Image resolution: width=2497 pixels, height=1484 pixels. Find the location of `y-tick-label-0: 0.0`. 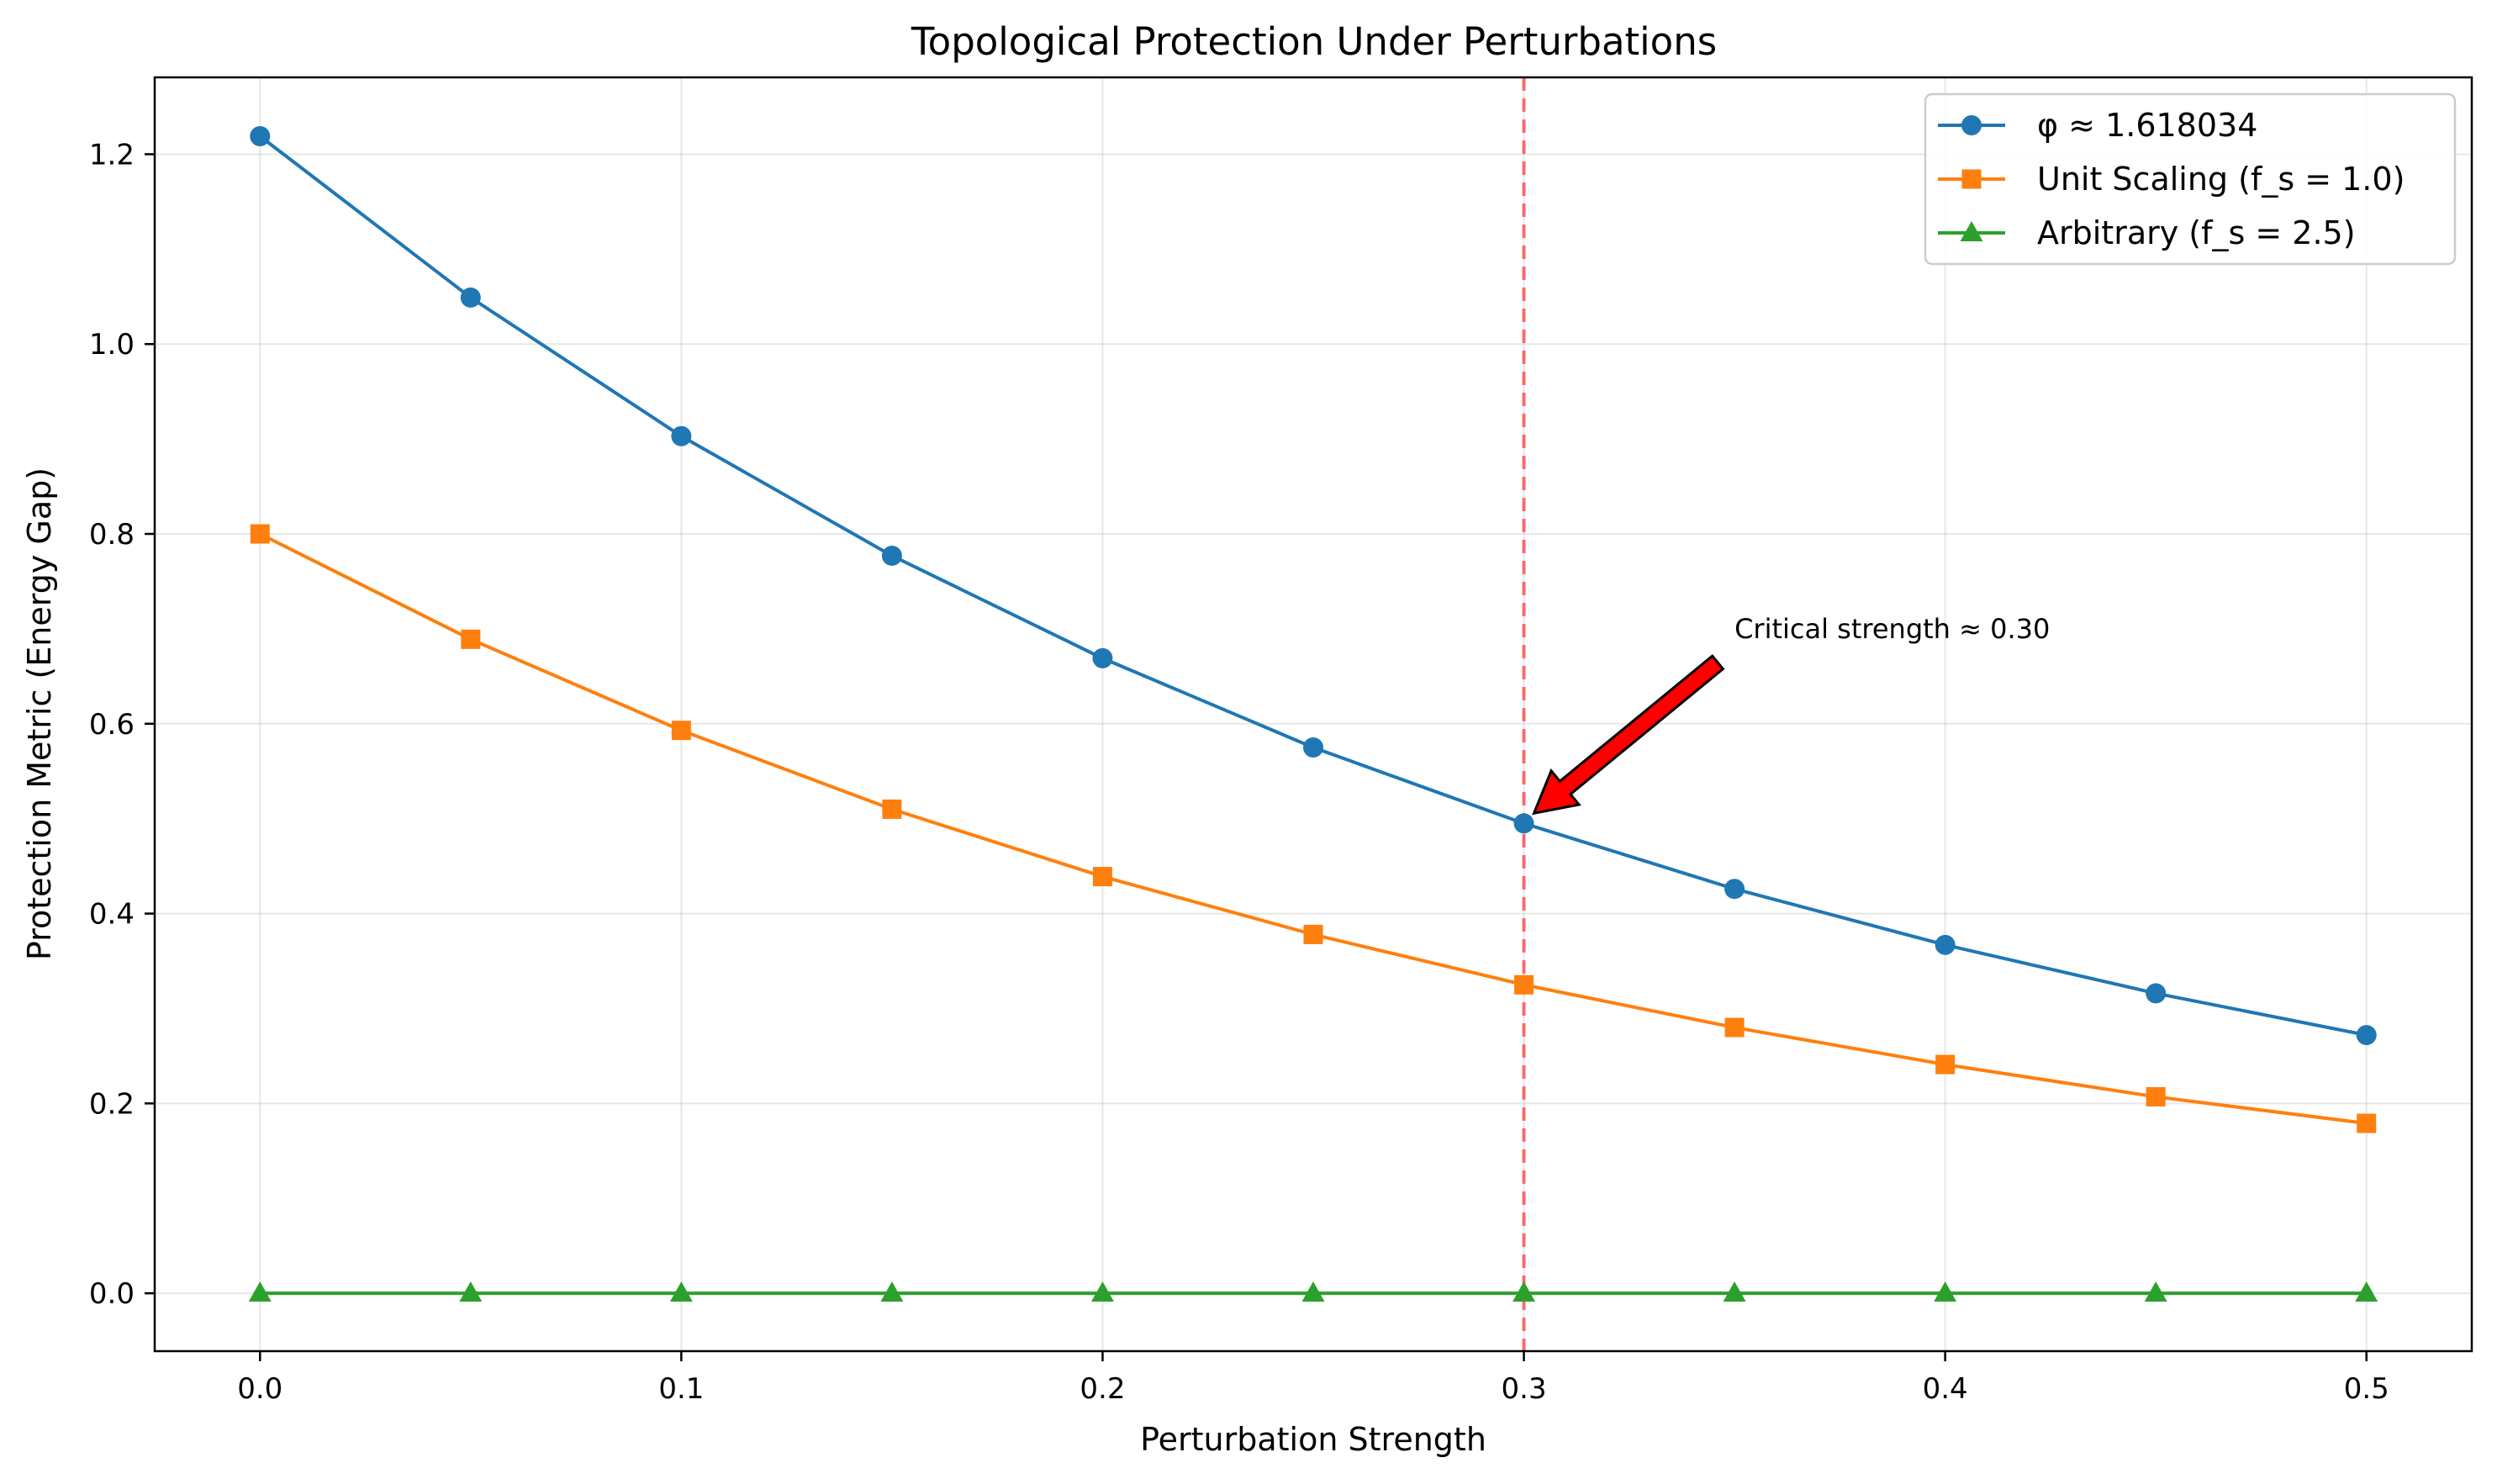

y-tick-label-0: 0.0 is located at coordinates (112, 1294).